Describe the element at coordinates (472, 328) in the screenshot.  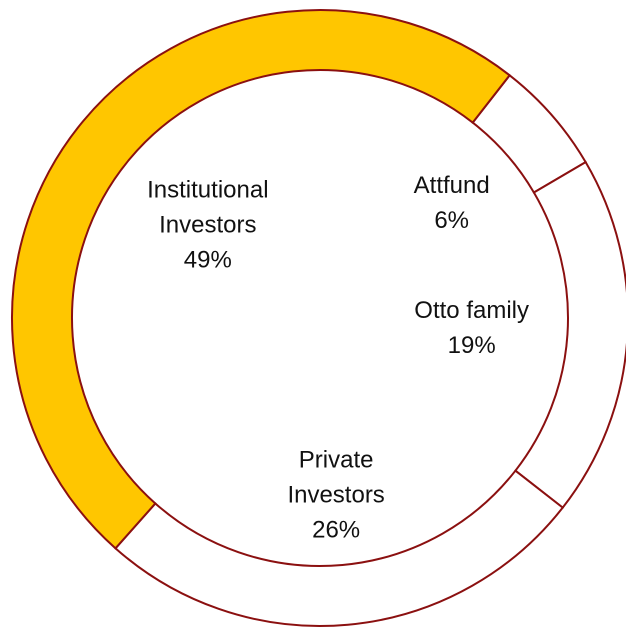
I see `slice-label: Otto family 19%` at that location.